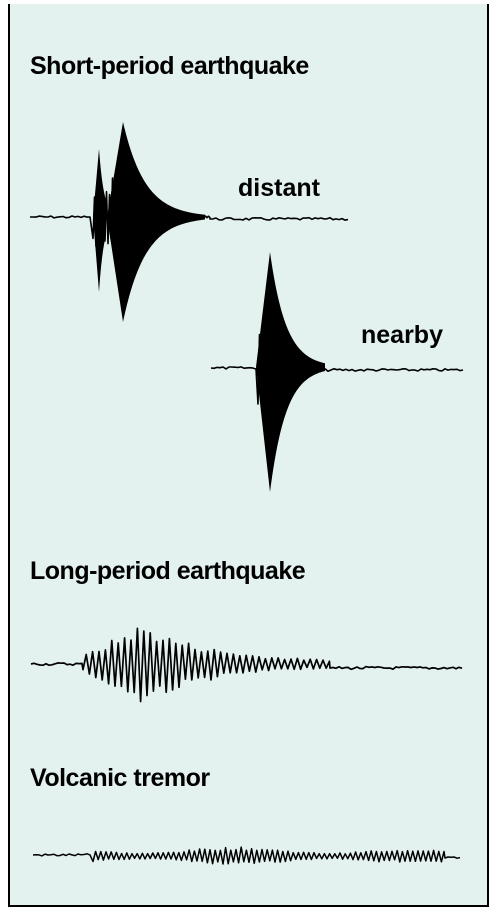 The width and height of the screenshot is (491, 909). I want to click on nearby-arrival-envelope, so click(290, 372).